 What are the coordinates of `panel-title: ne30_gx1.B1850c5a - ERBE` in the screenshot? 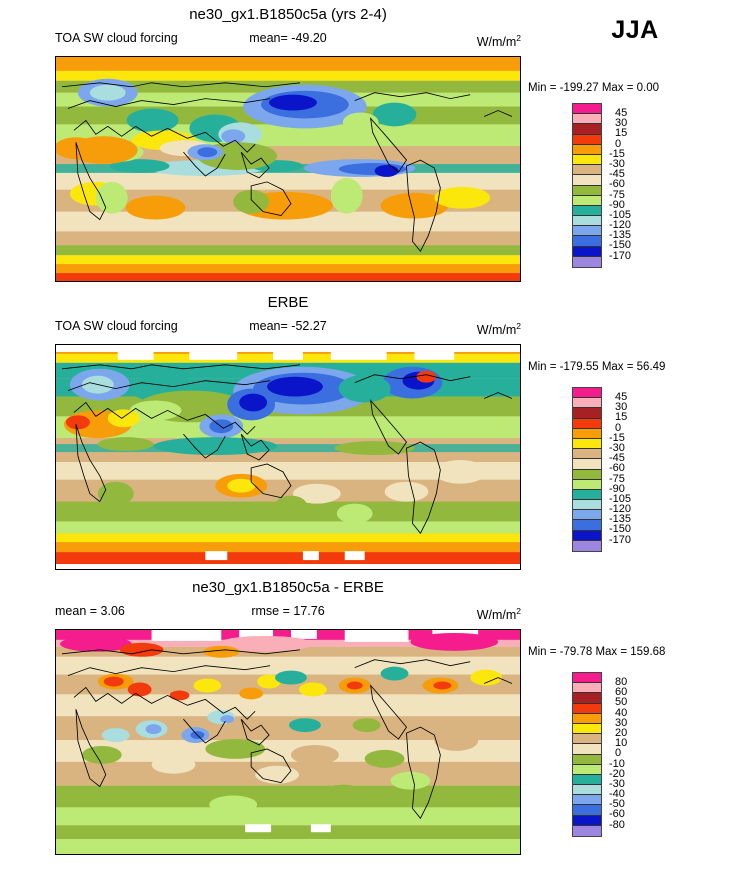 It's located at (288, 587).